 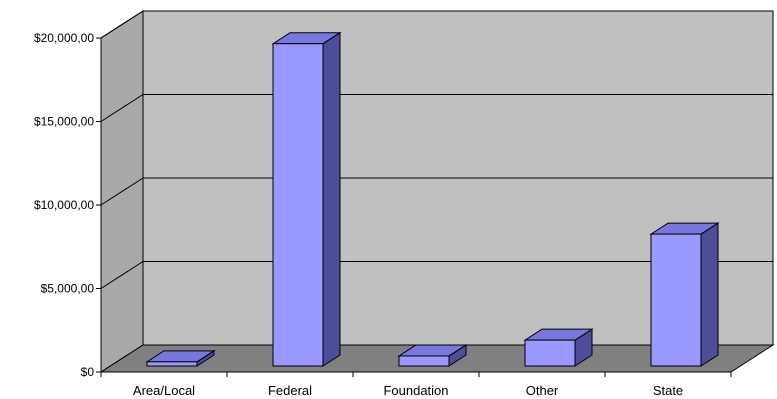 What do you see at coordinates (290, 390) in the screenshot?
I see `x-category-label: Federal` at bounding box center [290, 390].